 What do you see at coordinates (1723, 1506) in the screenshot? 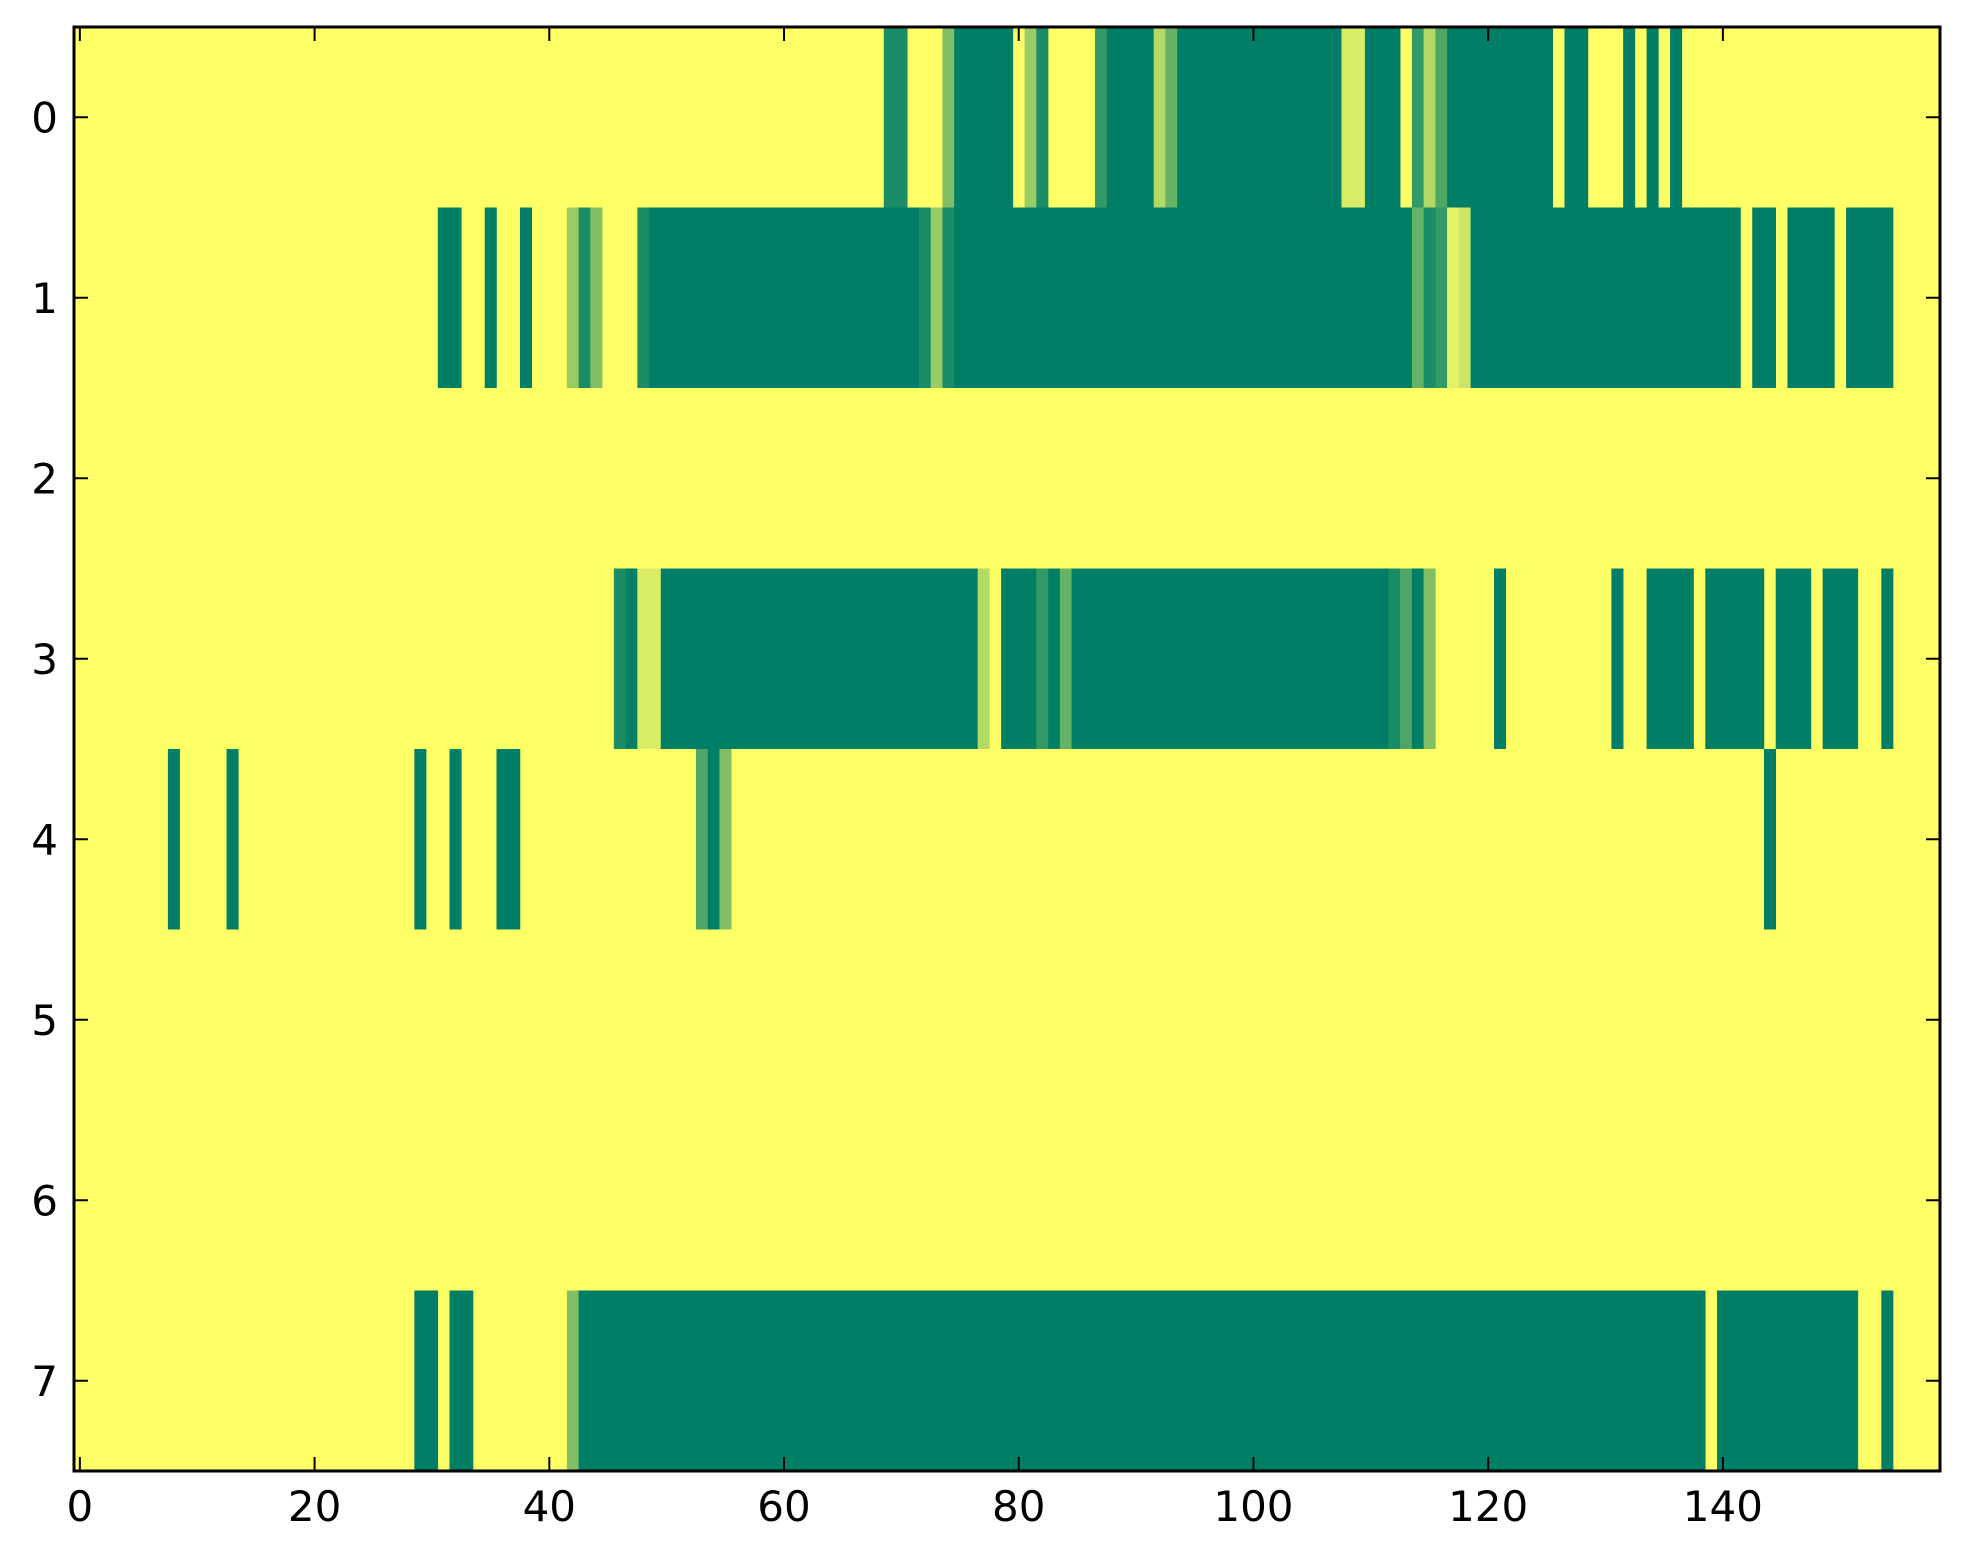
I see `x-tick-label: 140` at bounding box center [1723, 1506].